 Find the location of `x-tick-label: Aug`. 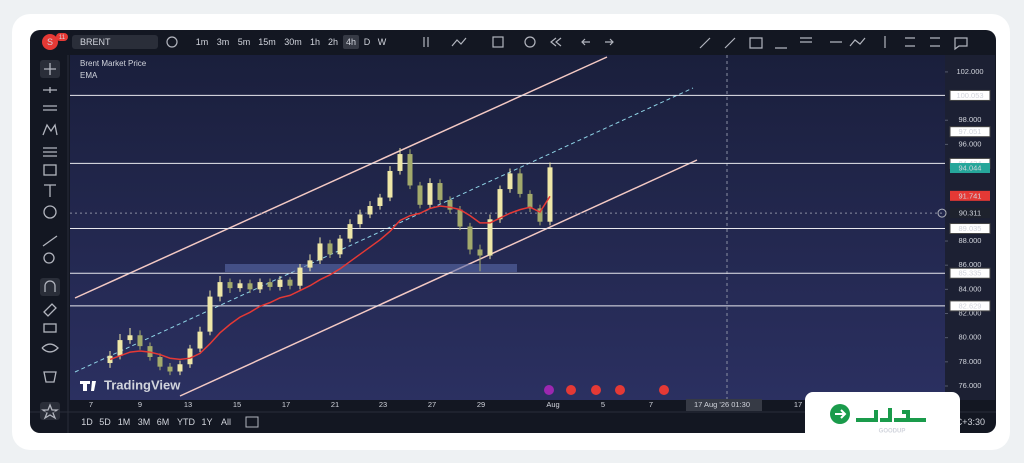

x-tick-label: Aug is located at coordinates (552, 404).